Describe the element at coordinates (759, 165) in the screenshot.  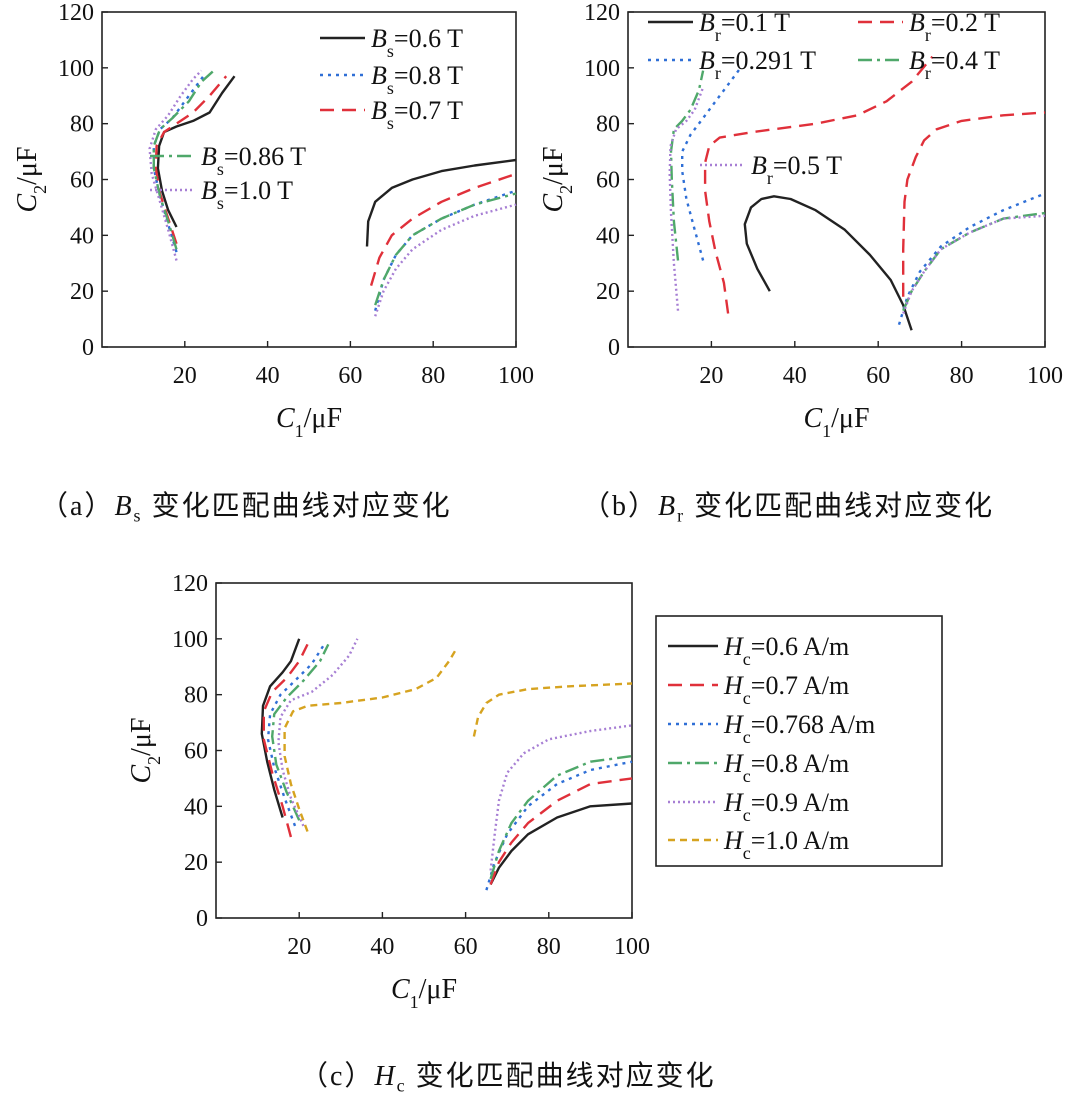
I see `legend-label-b-4-symbol: B` at that location.